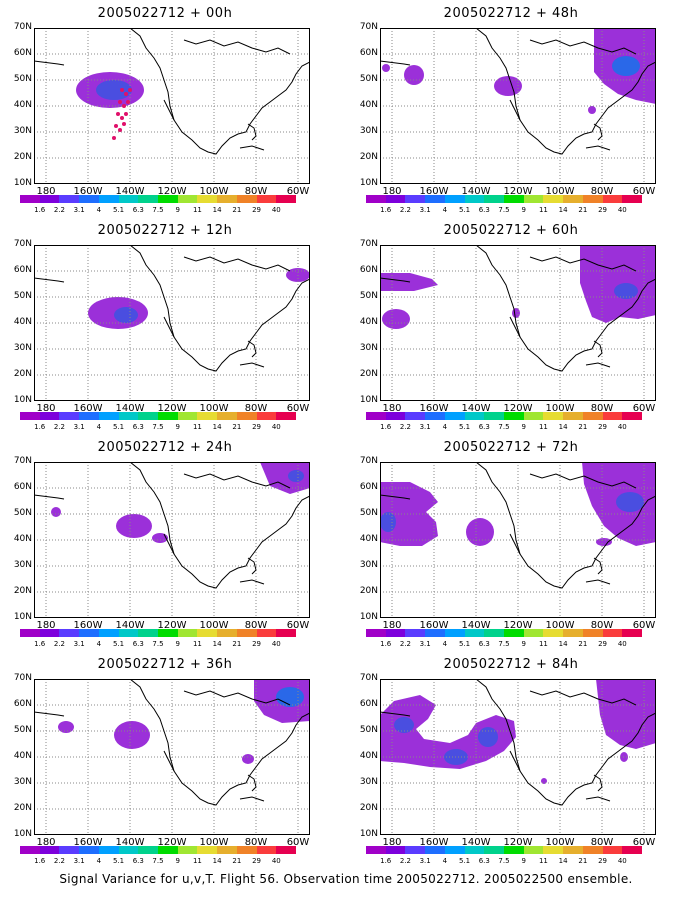 This screenshot has height=900, width=692. I want to click on lon-label: 160W, so click(434, 842).